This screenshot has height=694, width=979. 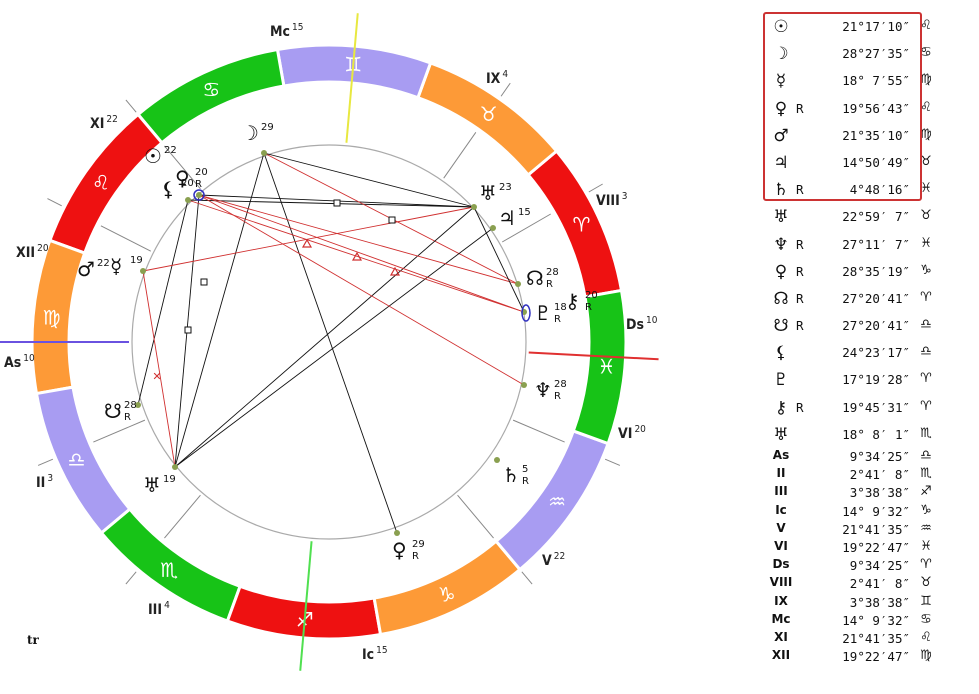 I want to click on position-glyph: III, so click(x=781, y=491).